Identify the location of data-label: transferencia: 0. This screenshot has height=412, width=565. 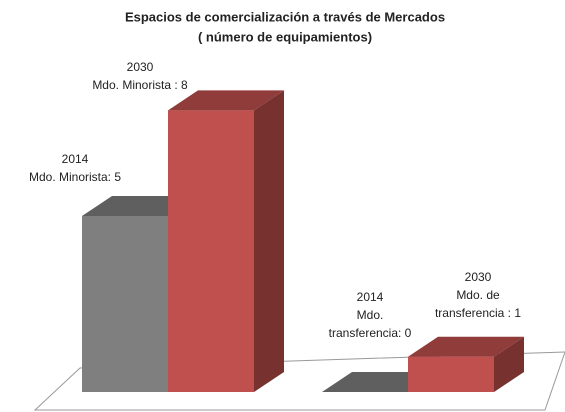
(370, 333).